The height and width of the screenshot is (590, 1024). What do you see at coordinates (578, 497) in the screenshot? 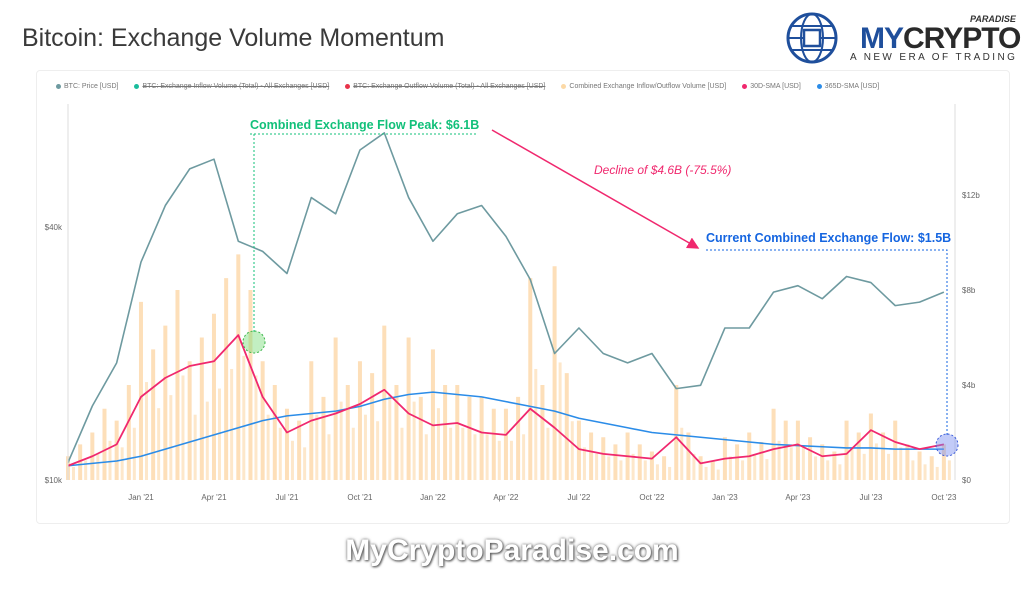
I see `x-tick-label: Jul '22` at bounding box center [578, 497].